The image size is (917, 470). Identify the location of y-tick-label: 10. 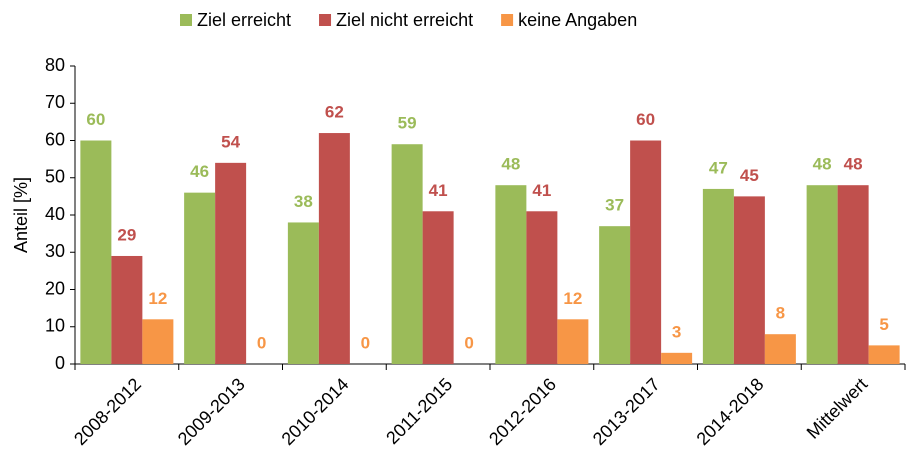
(55, 326).